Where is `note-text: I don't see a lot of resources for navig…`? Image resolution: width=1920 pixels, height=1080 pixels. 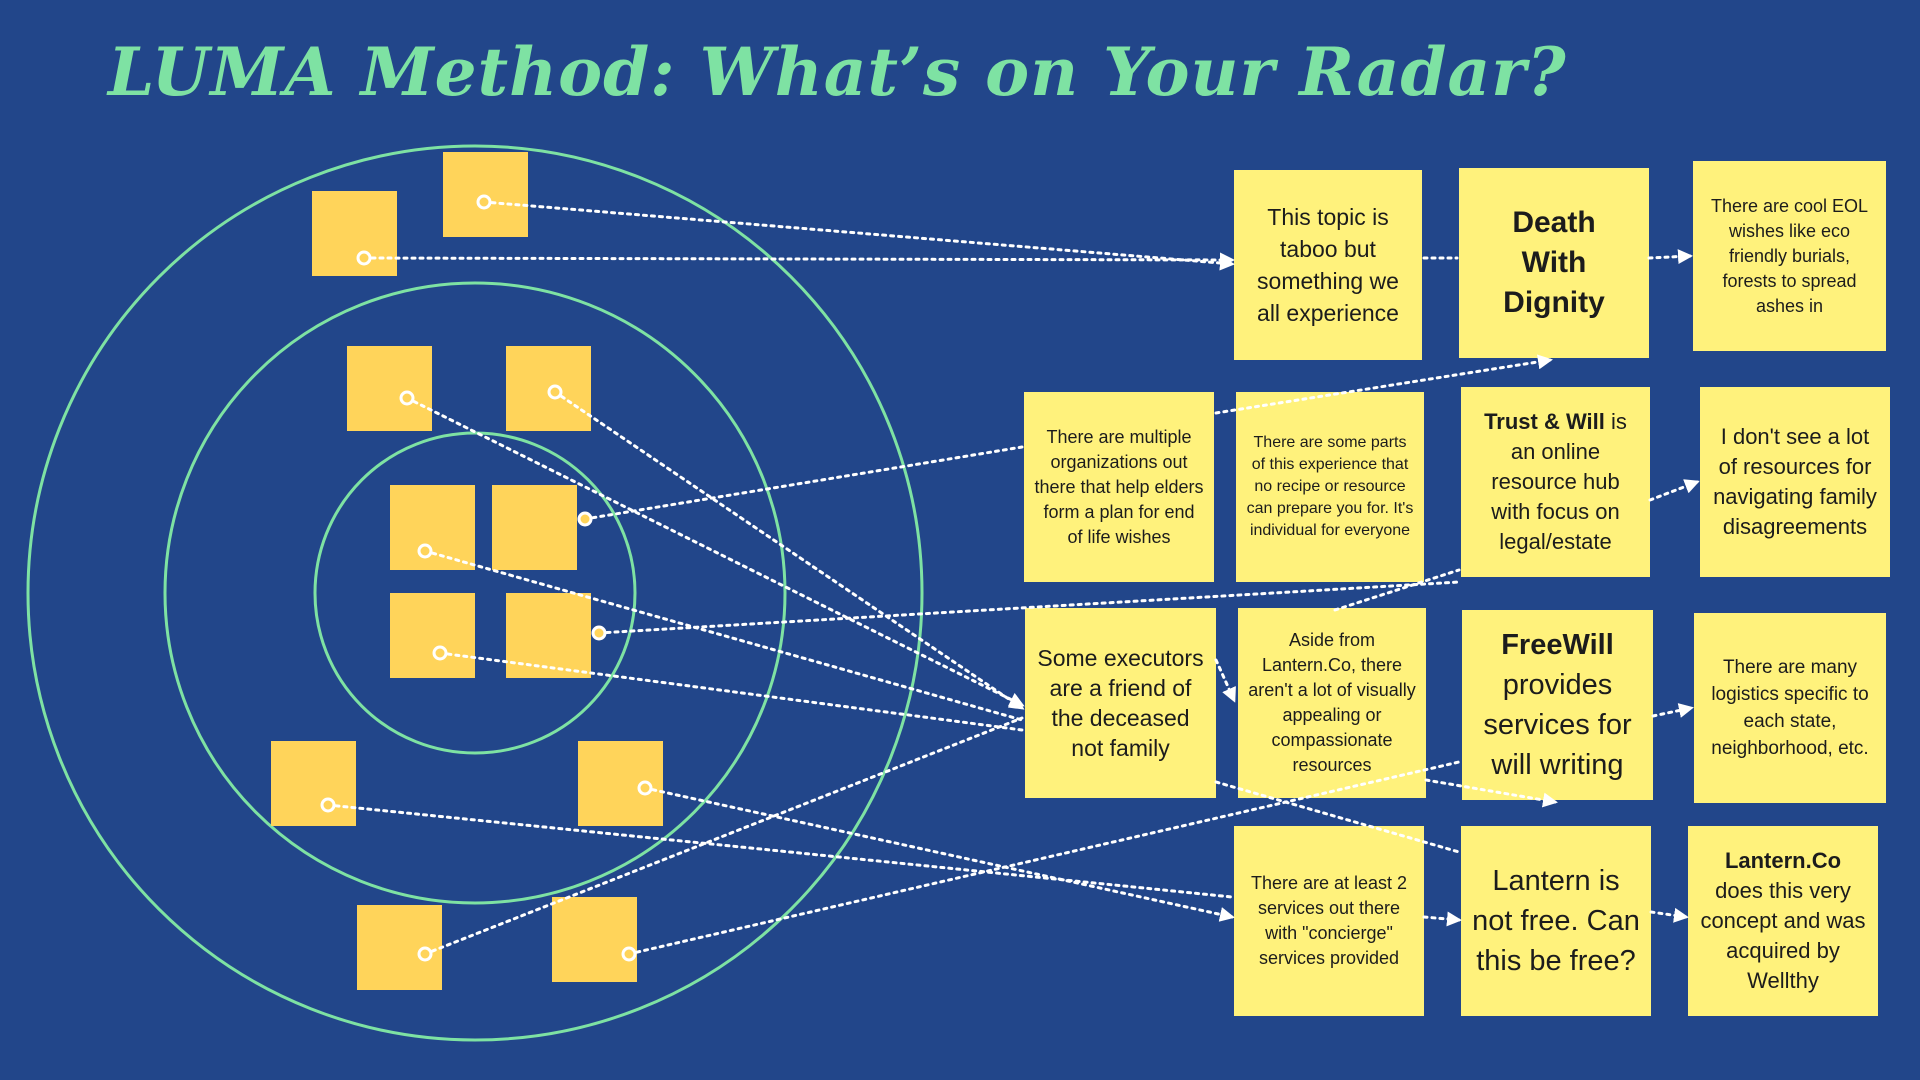
note-text: I don't see a lot of resources for navig… is located at coordinates (1795, 481).